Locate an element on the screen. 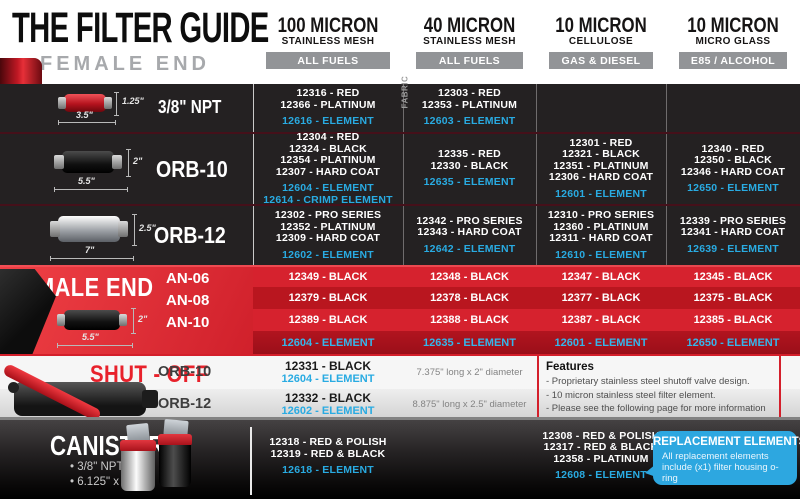 The width and height of the screenshot is (800, 499). parts-cell: 12331 - BLACK 12604 - ELEMENT is located at coordinates (328, 373).